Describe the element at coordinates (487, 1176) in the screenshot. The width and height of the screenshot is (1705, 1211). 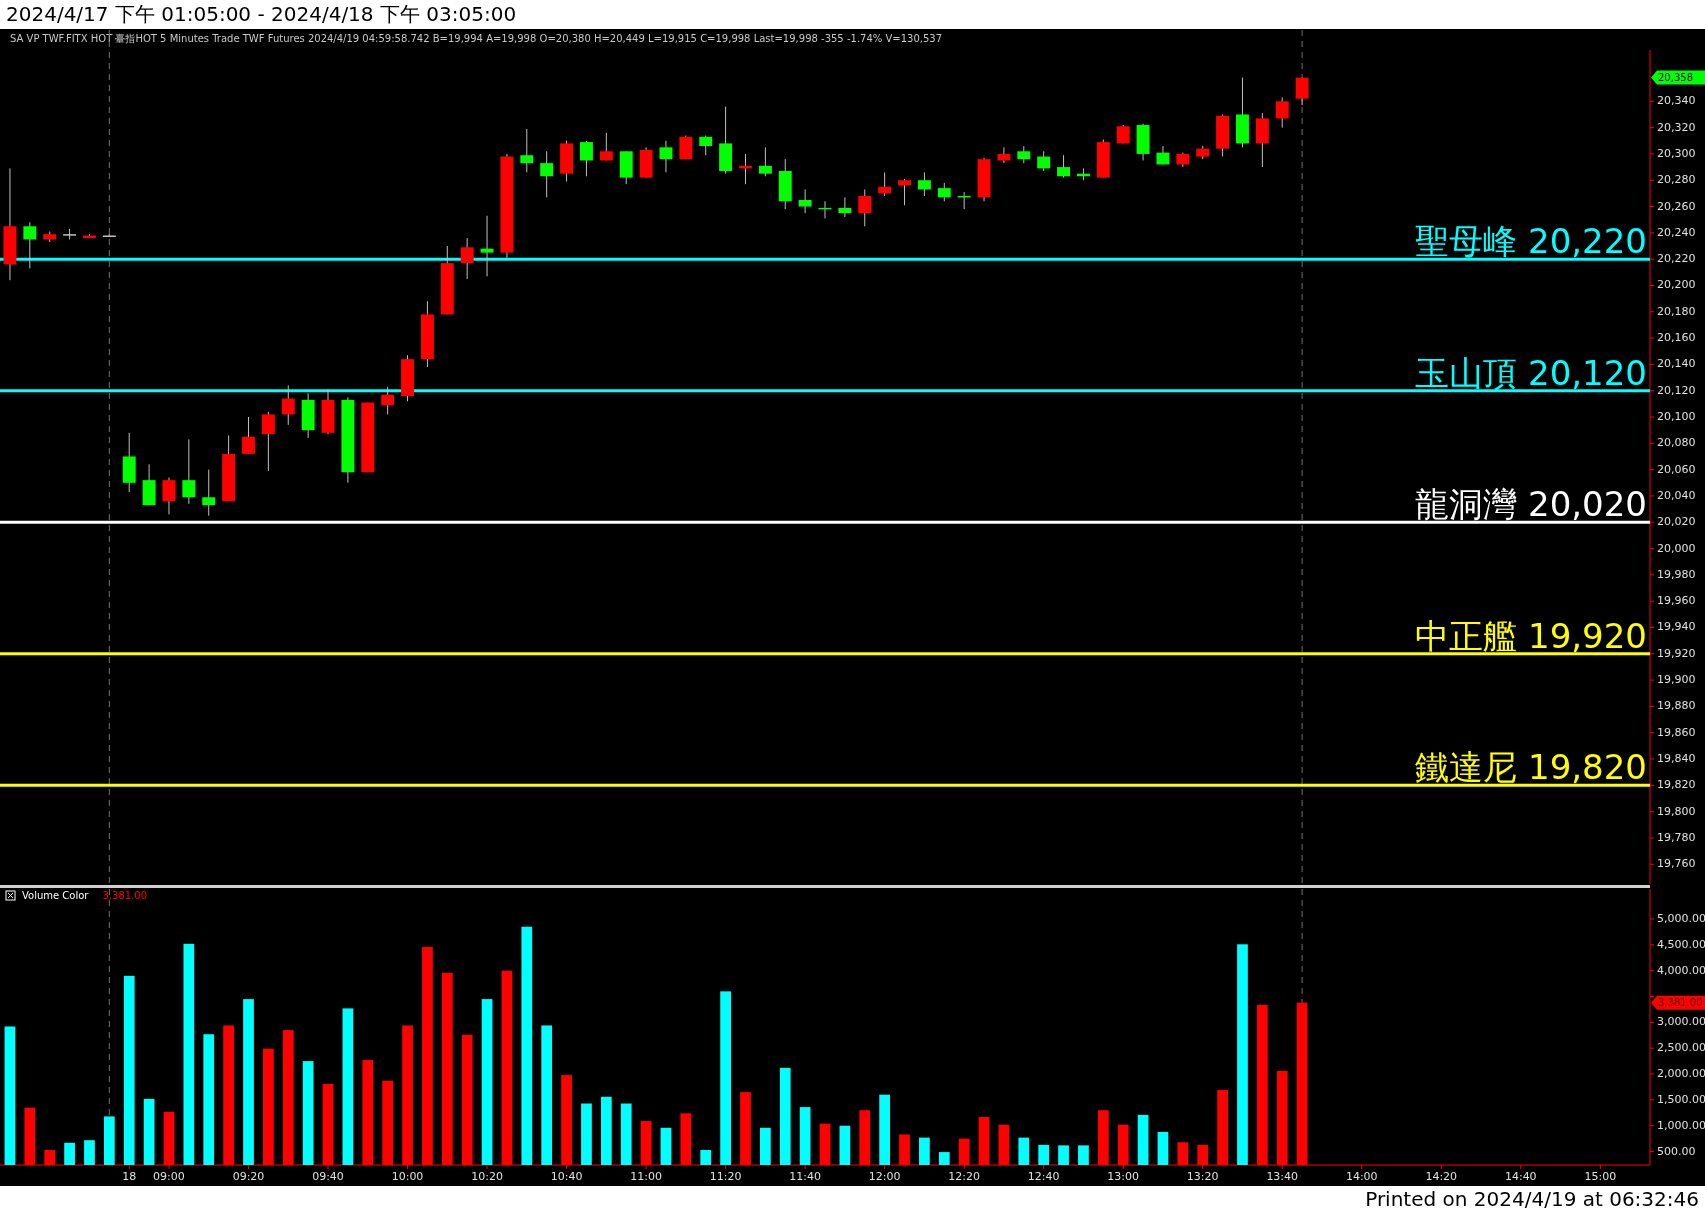
I see `x-tick-label: 10:20` at that location.